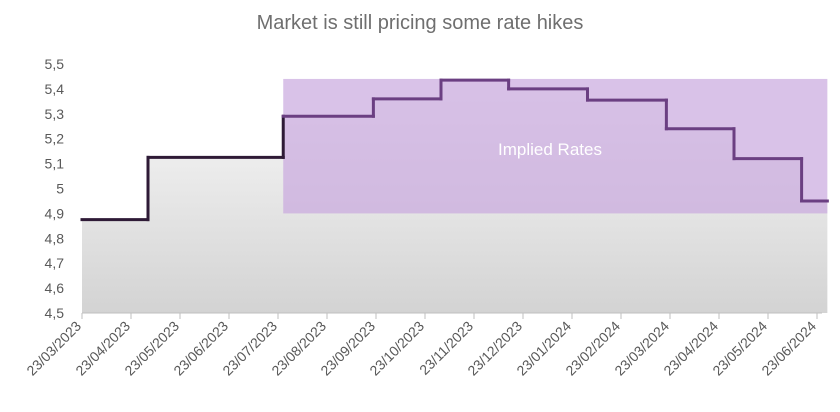 This screenshot has width=840, height=412. Describe the element at coordinates (55, 164) in the screenshot. I see `y-tick-label: 5,1` at that location.